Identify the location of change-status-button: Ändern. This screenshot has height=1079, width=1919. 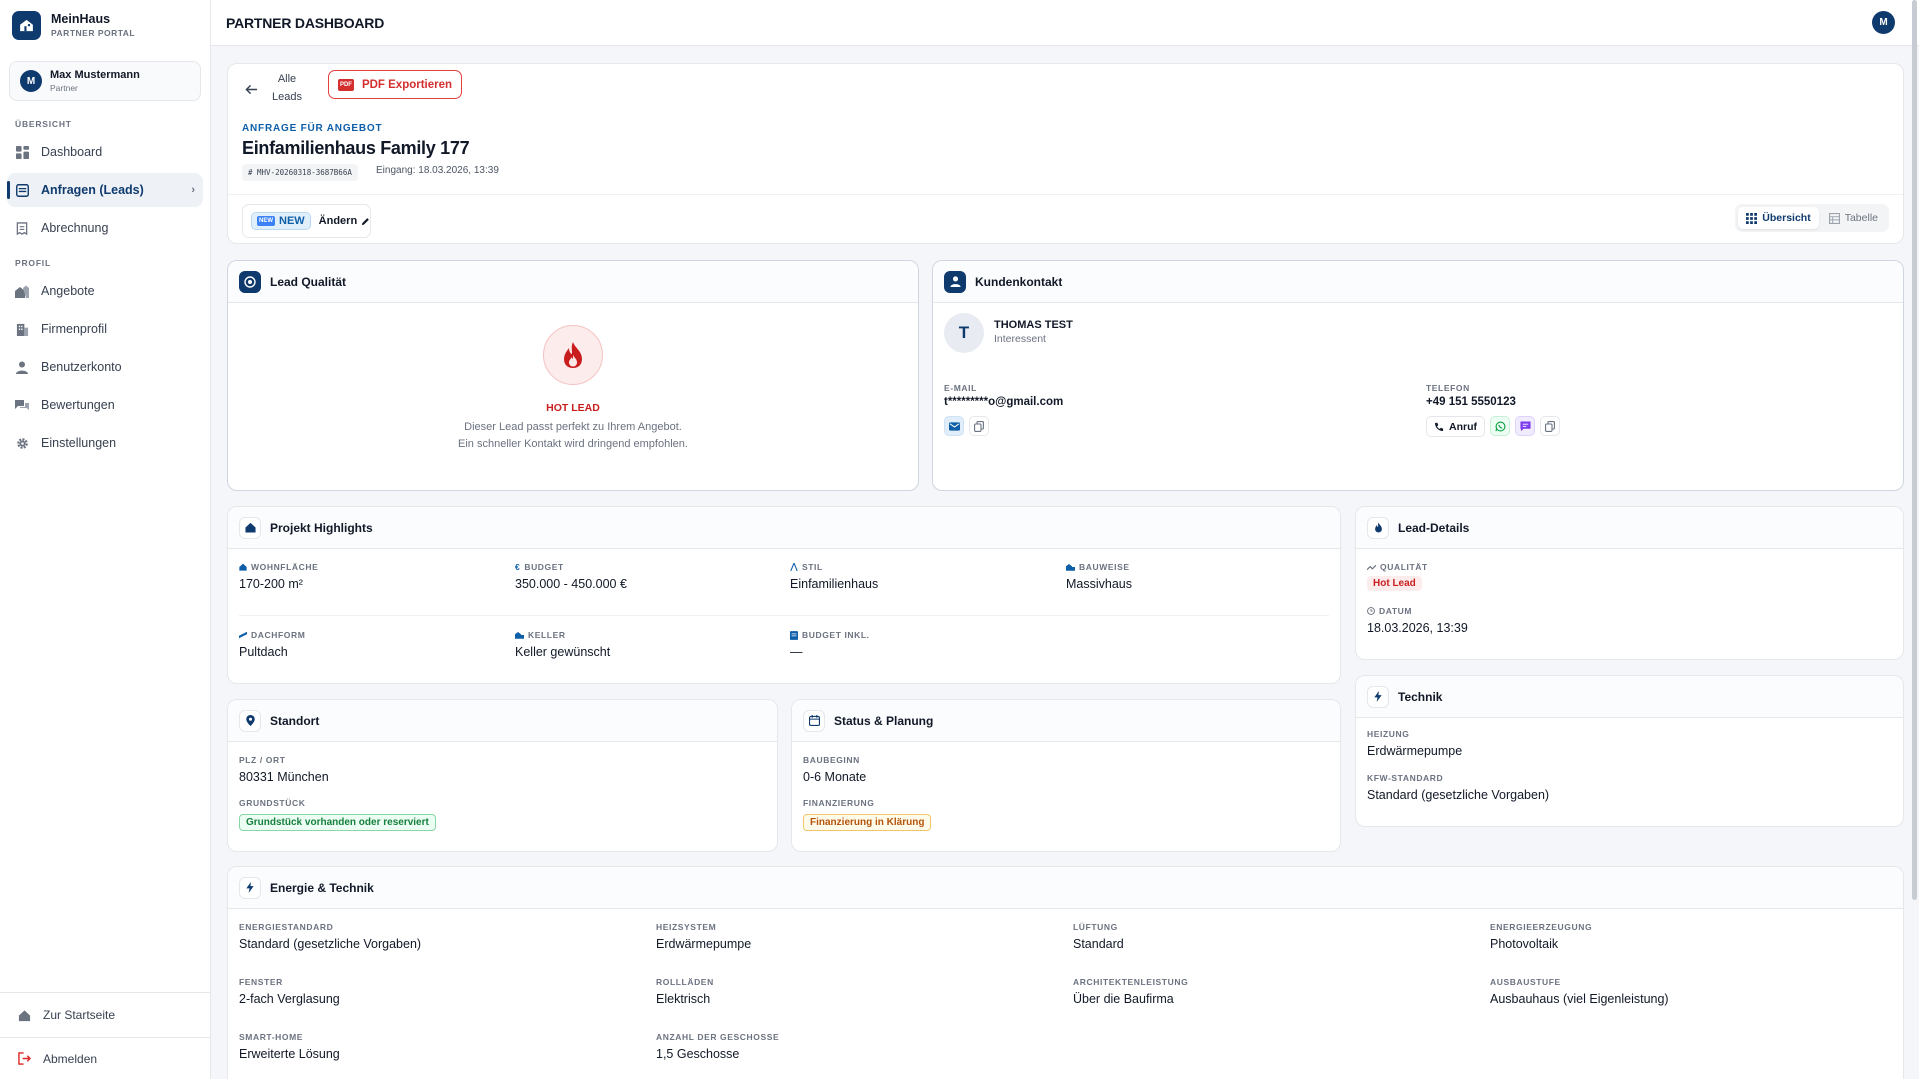
(345, 221).